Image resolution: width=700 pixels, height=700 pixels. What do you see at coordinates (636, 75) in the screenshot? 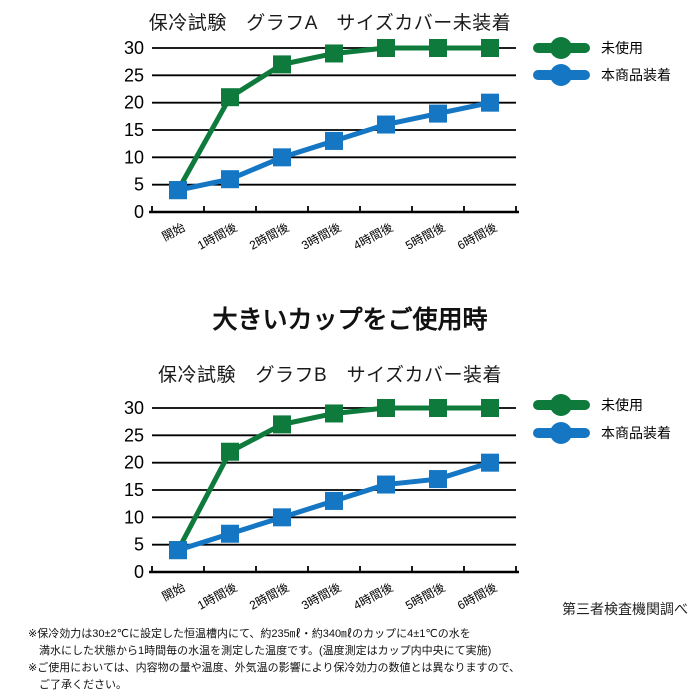
I see `legend-a-product-label: 本商品装着` at bounding box center [636, 75].